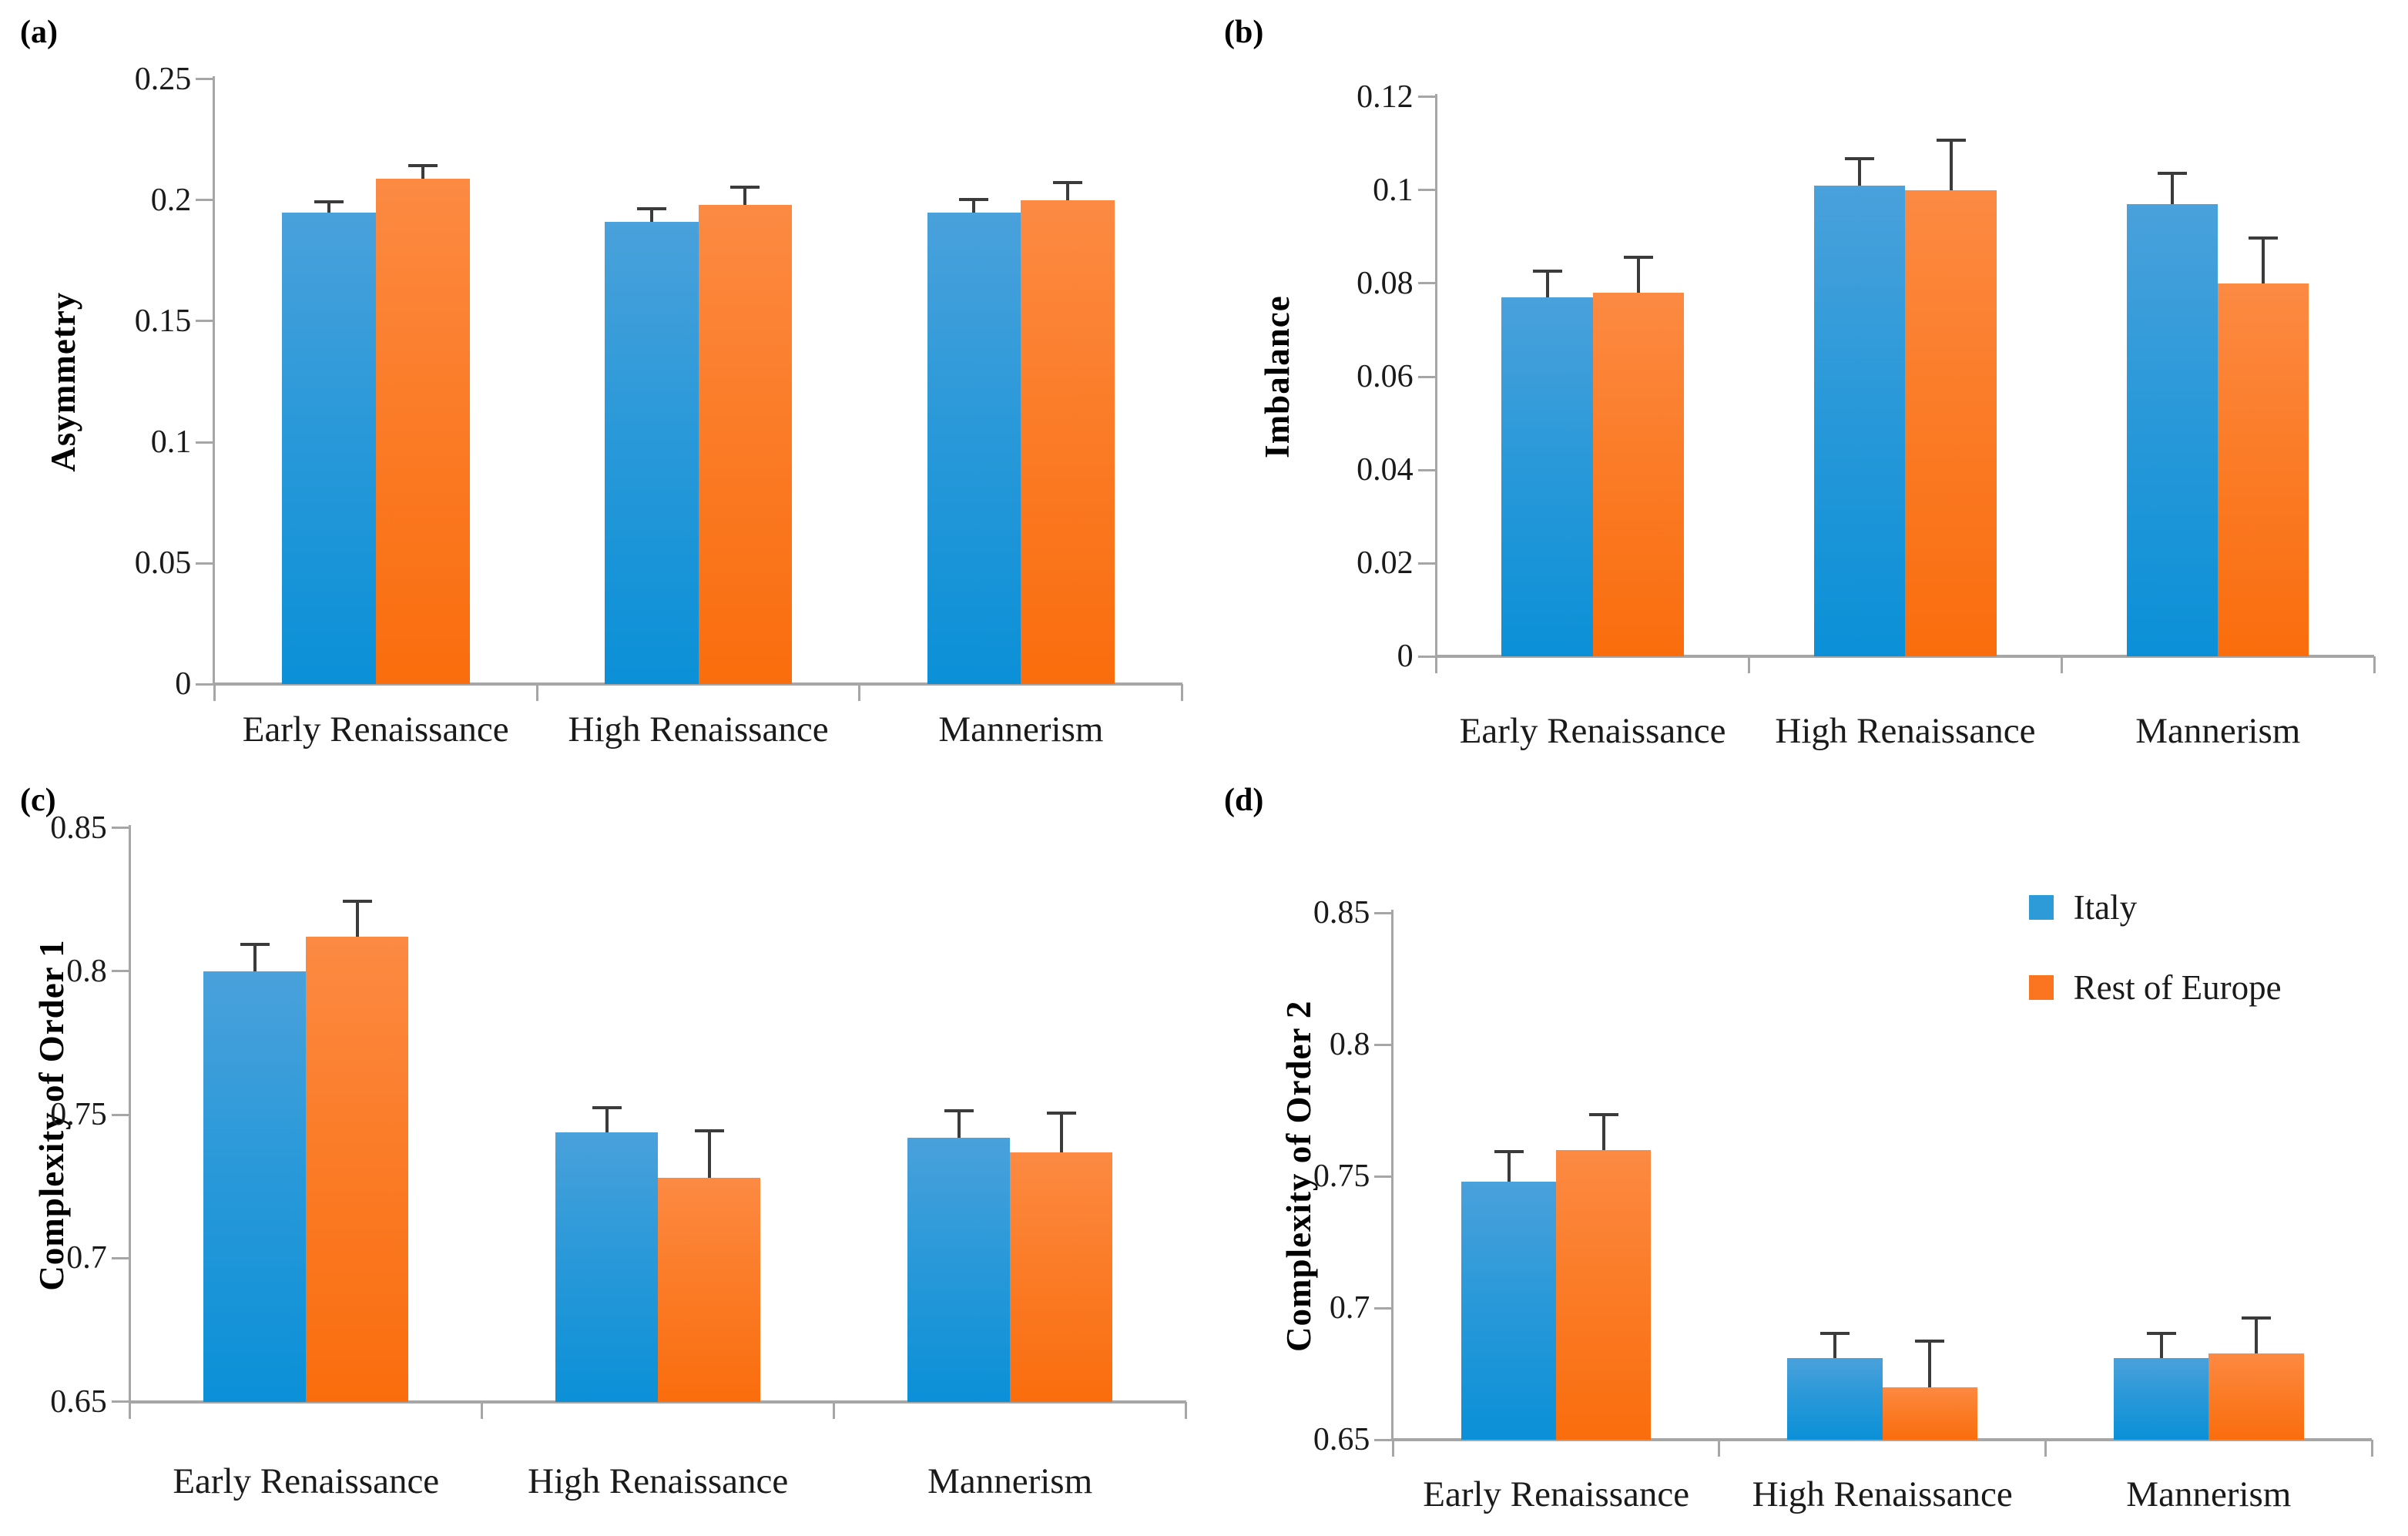 The image size is (2408, 1536). What do you see at coordinates (1349, 1308) in the screenshot?
I see `y-tick-label: 0.7` at bounding box center [1349, 1308].